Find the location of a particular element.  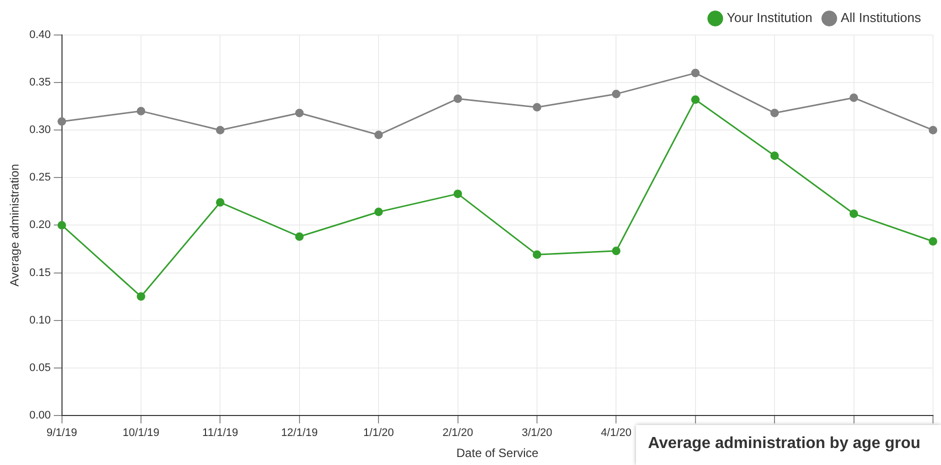

x-tick-label: 4/1/20 is located at coordinates (616, 433).